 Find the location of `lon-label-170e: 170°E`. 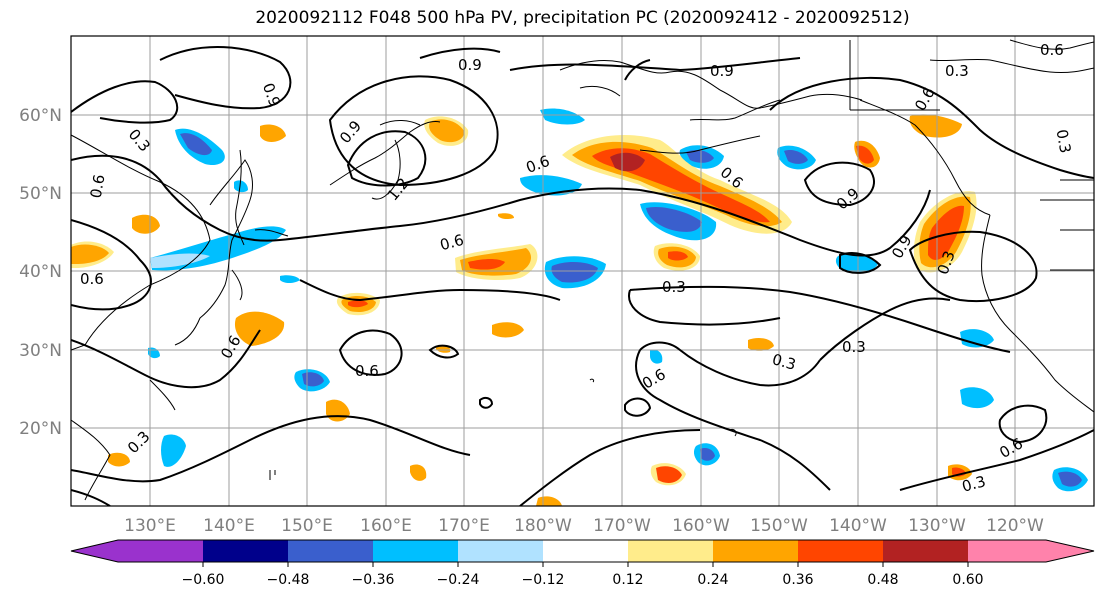

lon-label-170e: 170°E is located at coordinates (464, 526).